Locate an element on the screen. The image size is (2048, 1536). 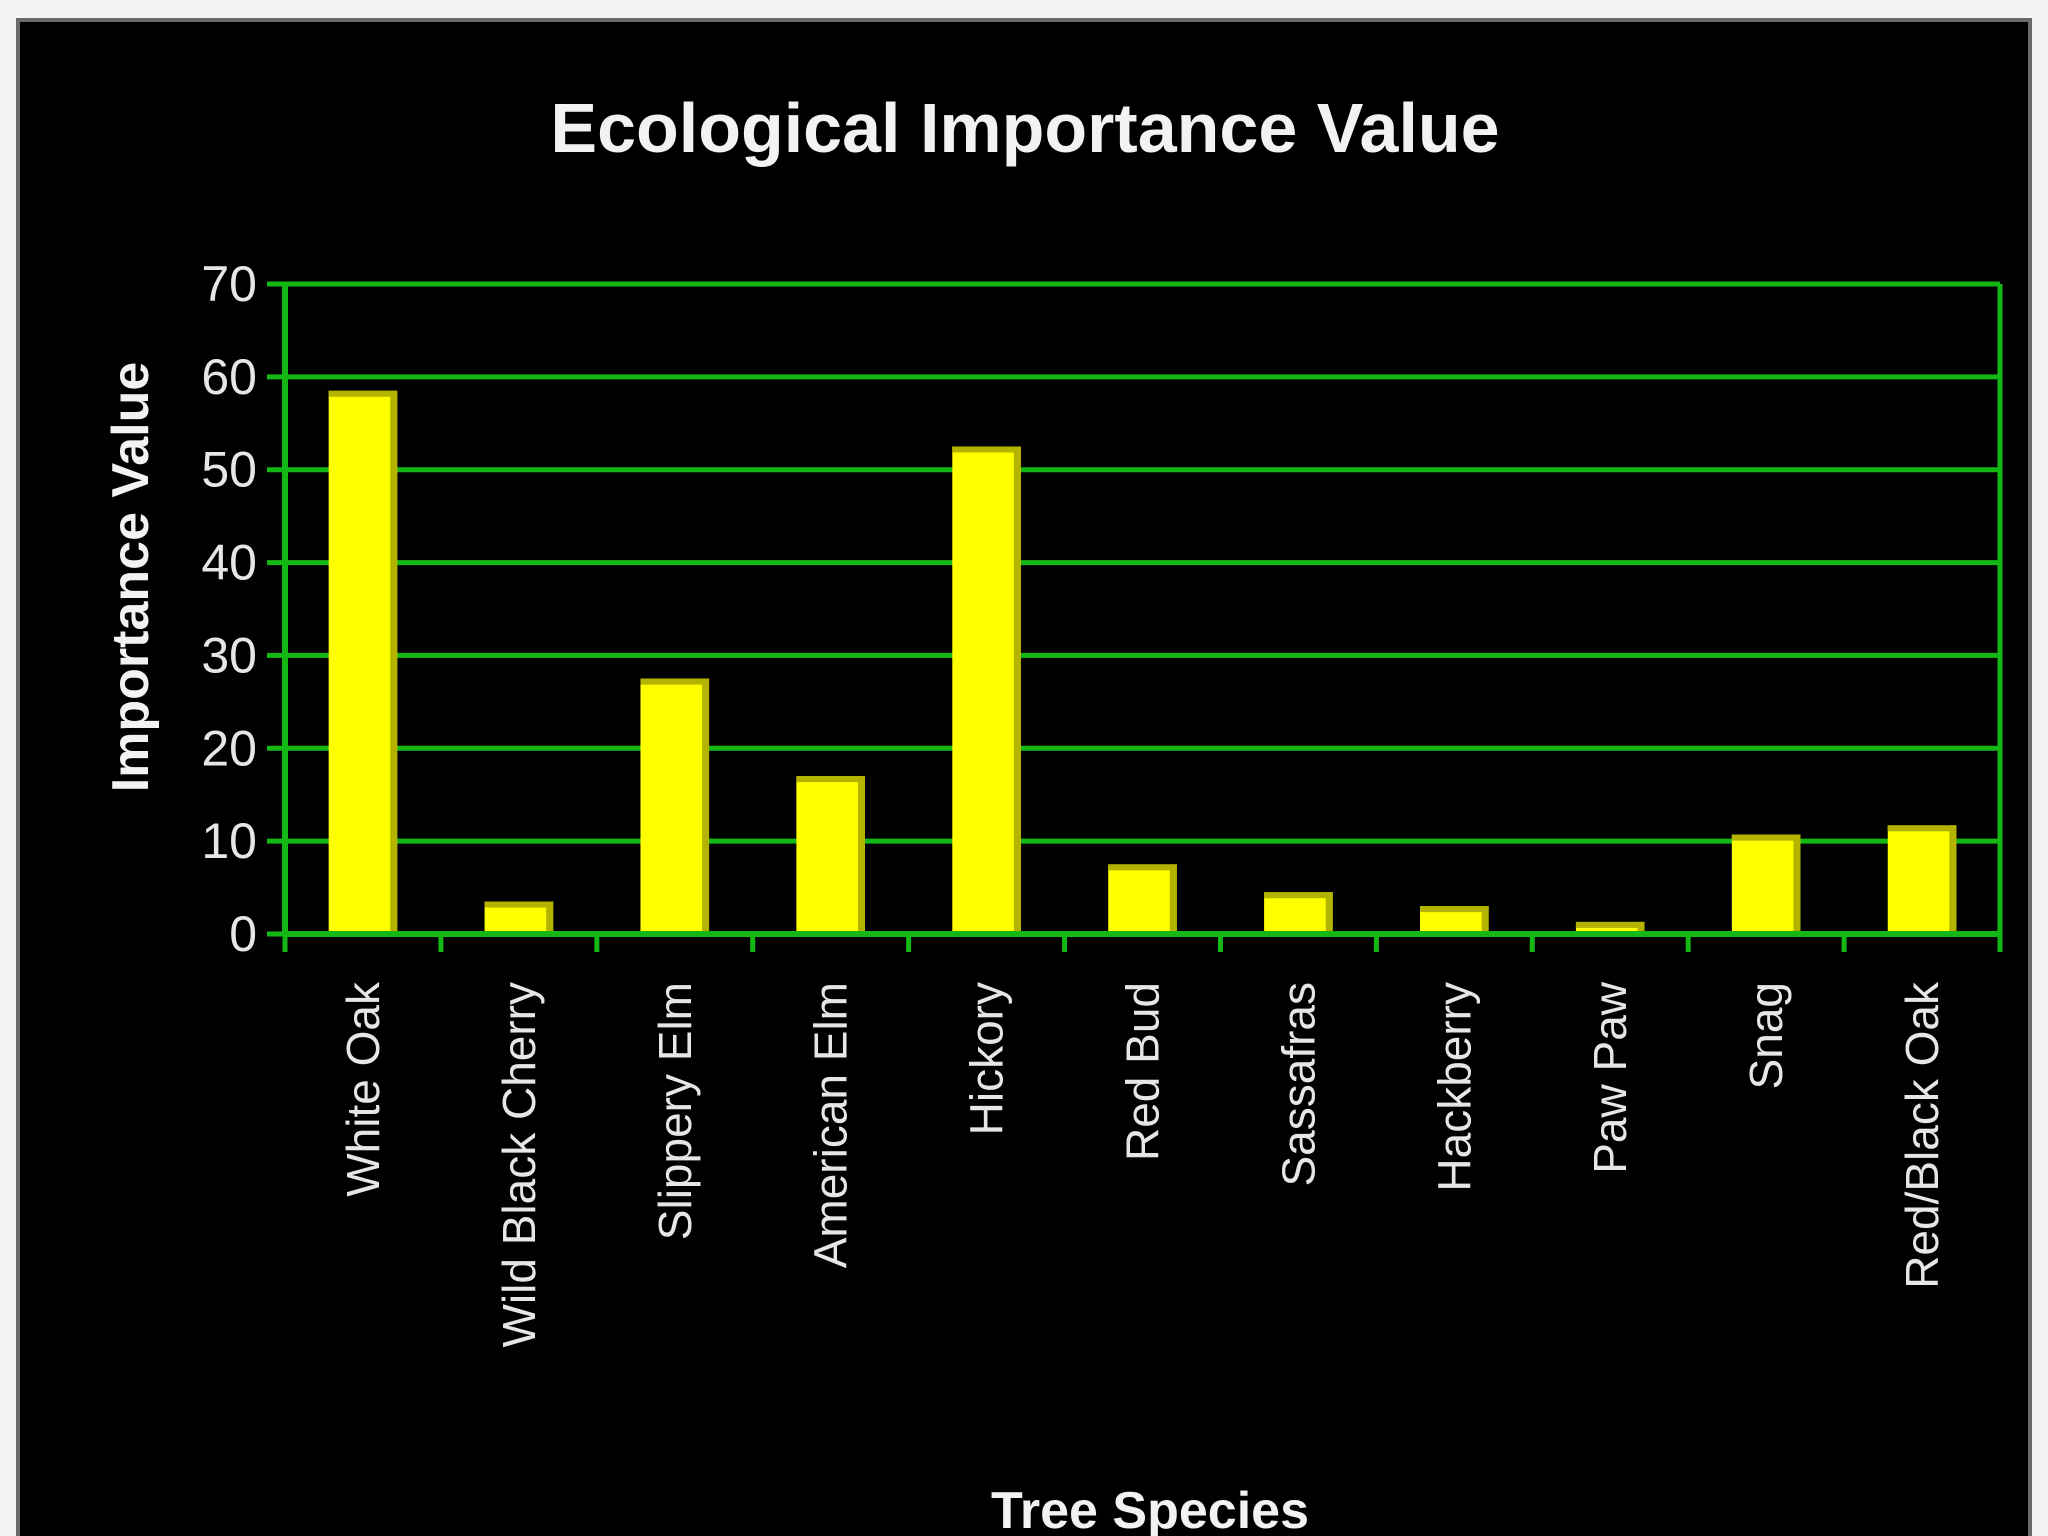
x-tick-label-snag: Snag is located at coordinates (1766, 1035).